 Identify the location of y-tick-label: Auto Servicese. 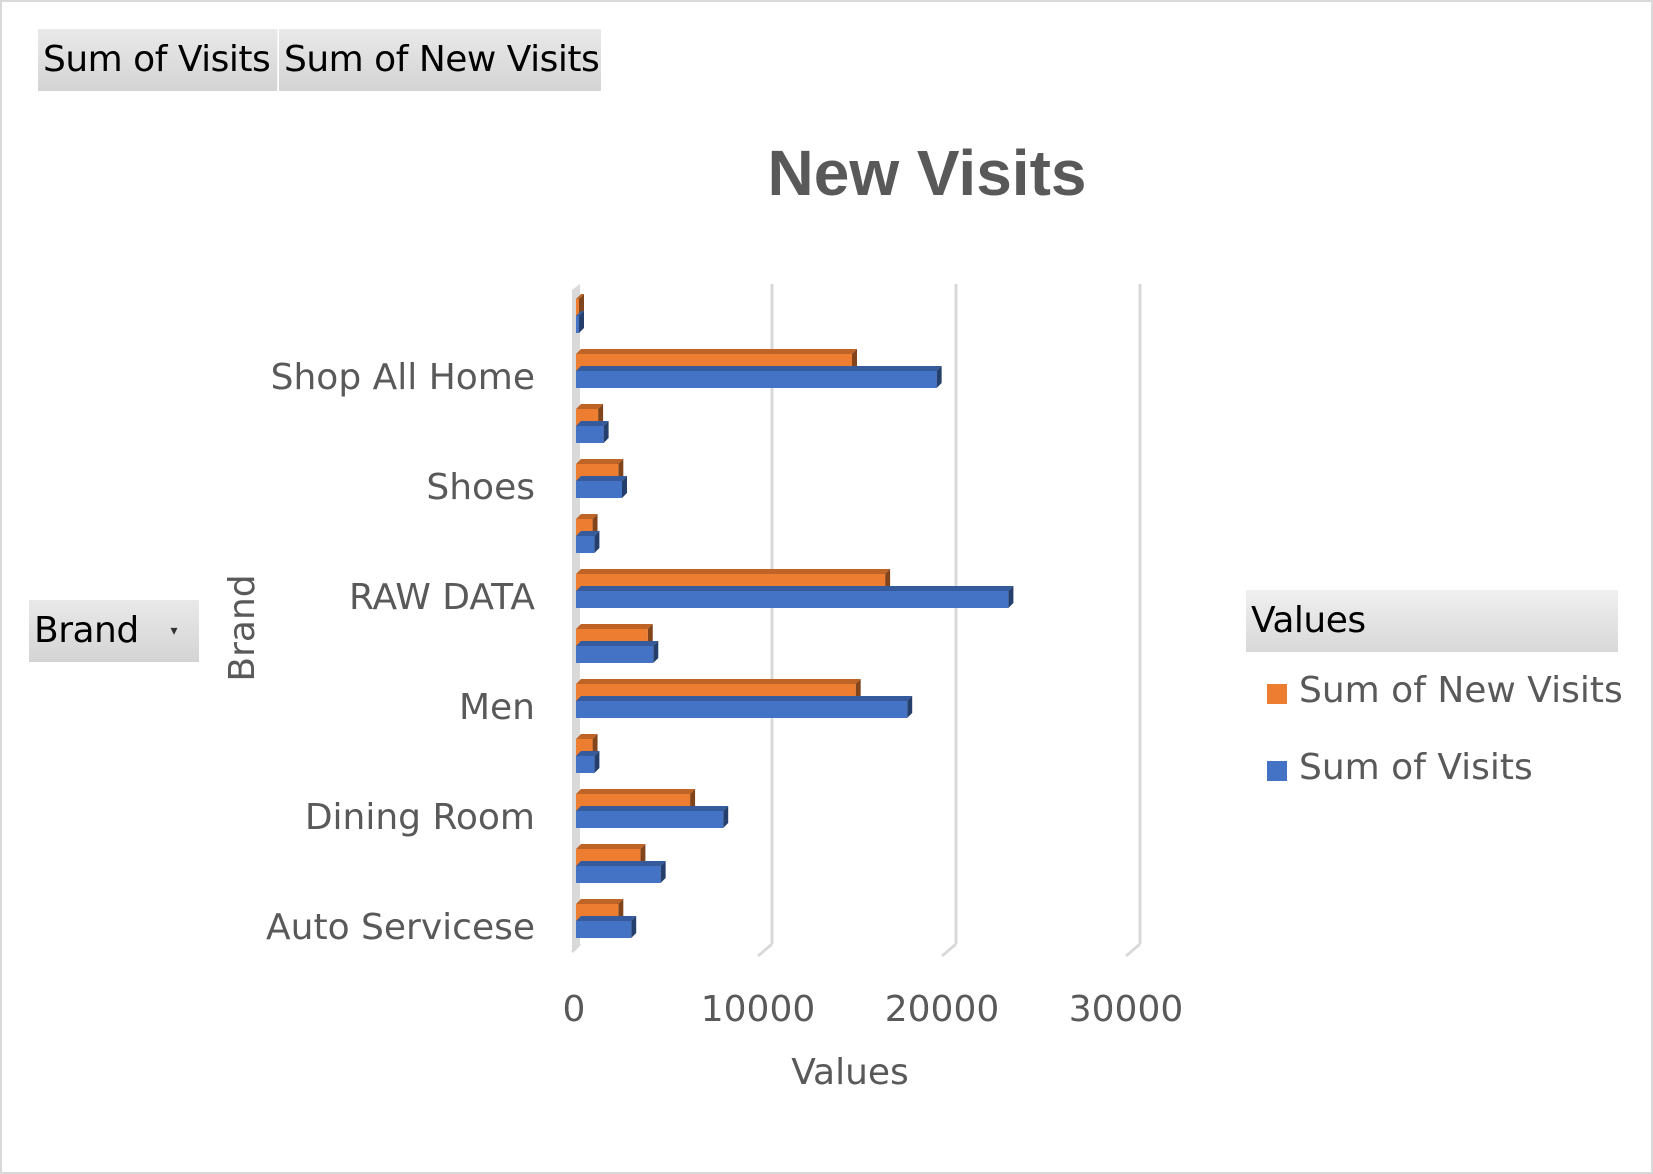
(400, 927).